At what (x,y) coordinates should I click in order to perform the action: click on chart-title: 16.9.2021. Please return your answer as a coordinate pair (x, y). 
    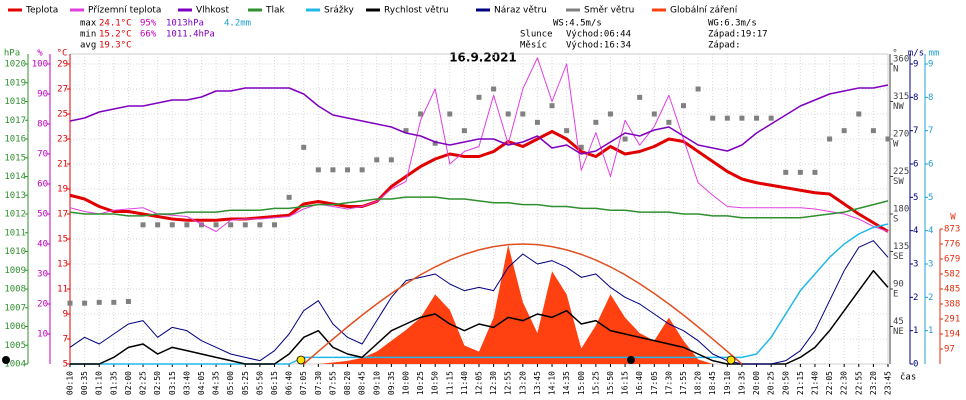
    Looking at the image, I should click on (483, 58).